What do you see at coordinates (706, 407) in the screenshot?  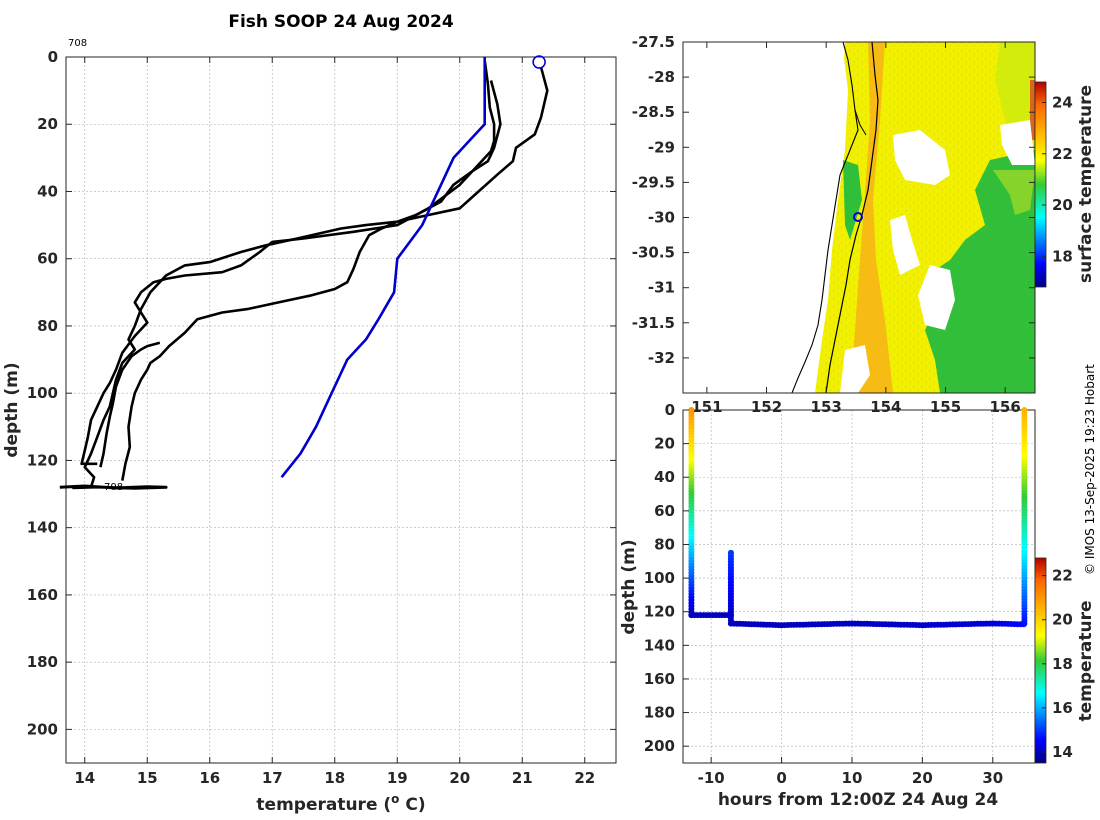 I see `map-lon-tick-label: 151` at bounding box center [706, 407].